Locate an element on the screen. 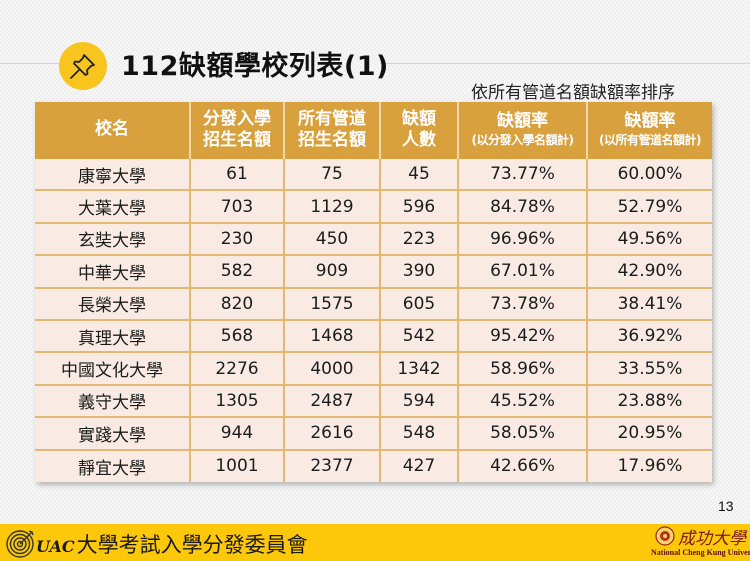  assigned-quota: 1001 is located at coordinates (236, 465).